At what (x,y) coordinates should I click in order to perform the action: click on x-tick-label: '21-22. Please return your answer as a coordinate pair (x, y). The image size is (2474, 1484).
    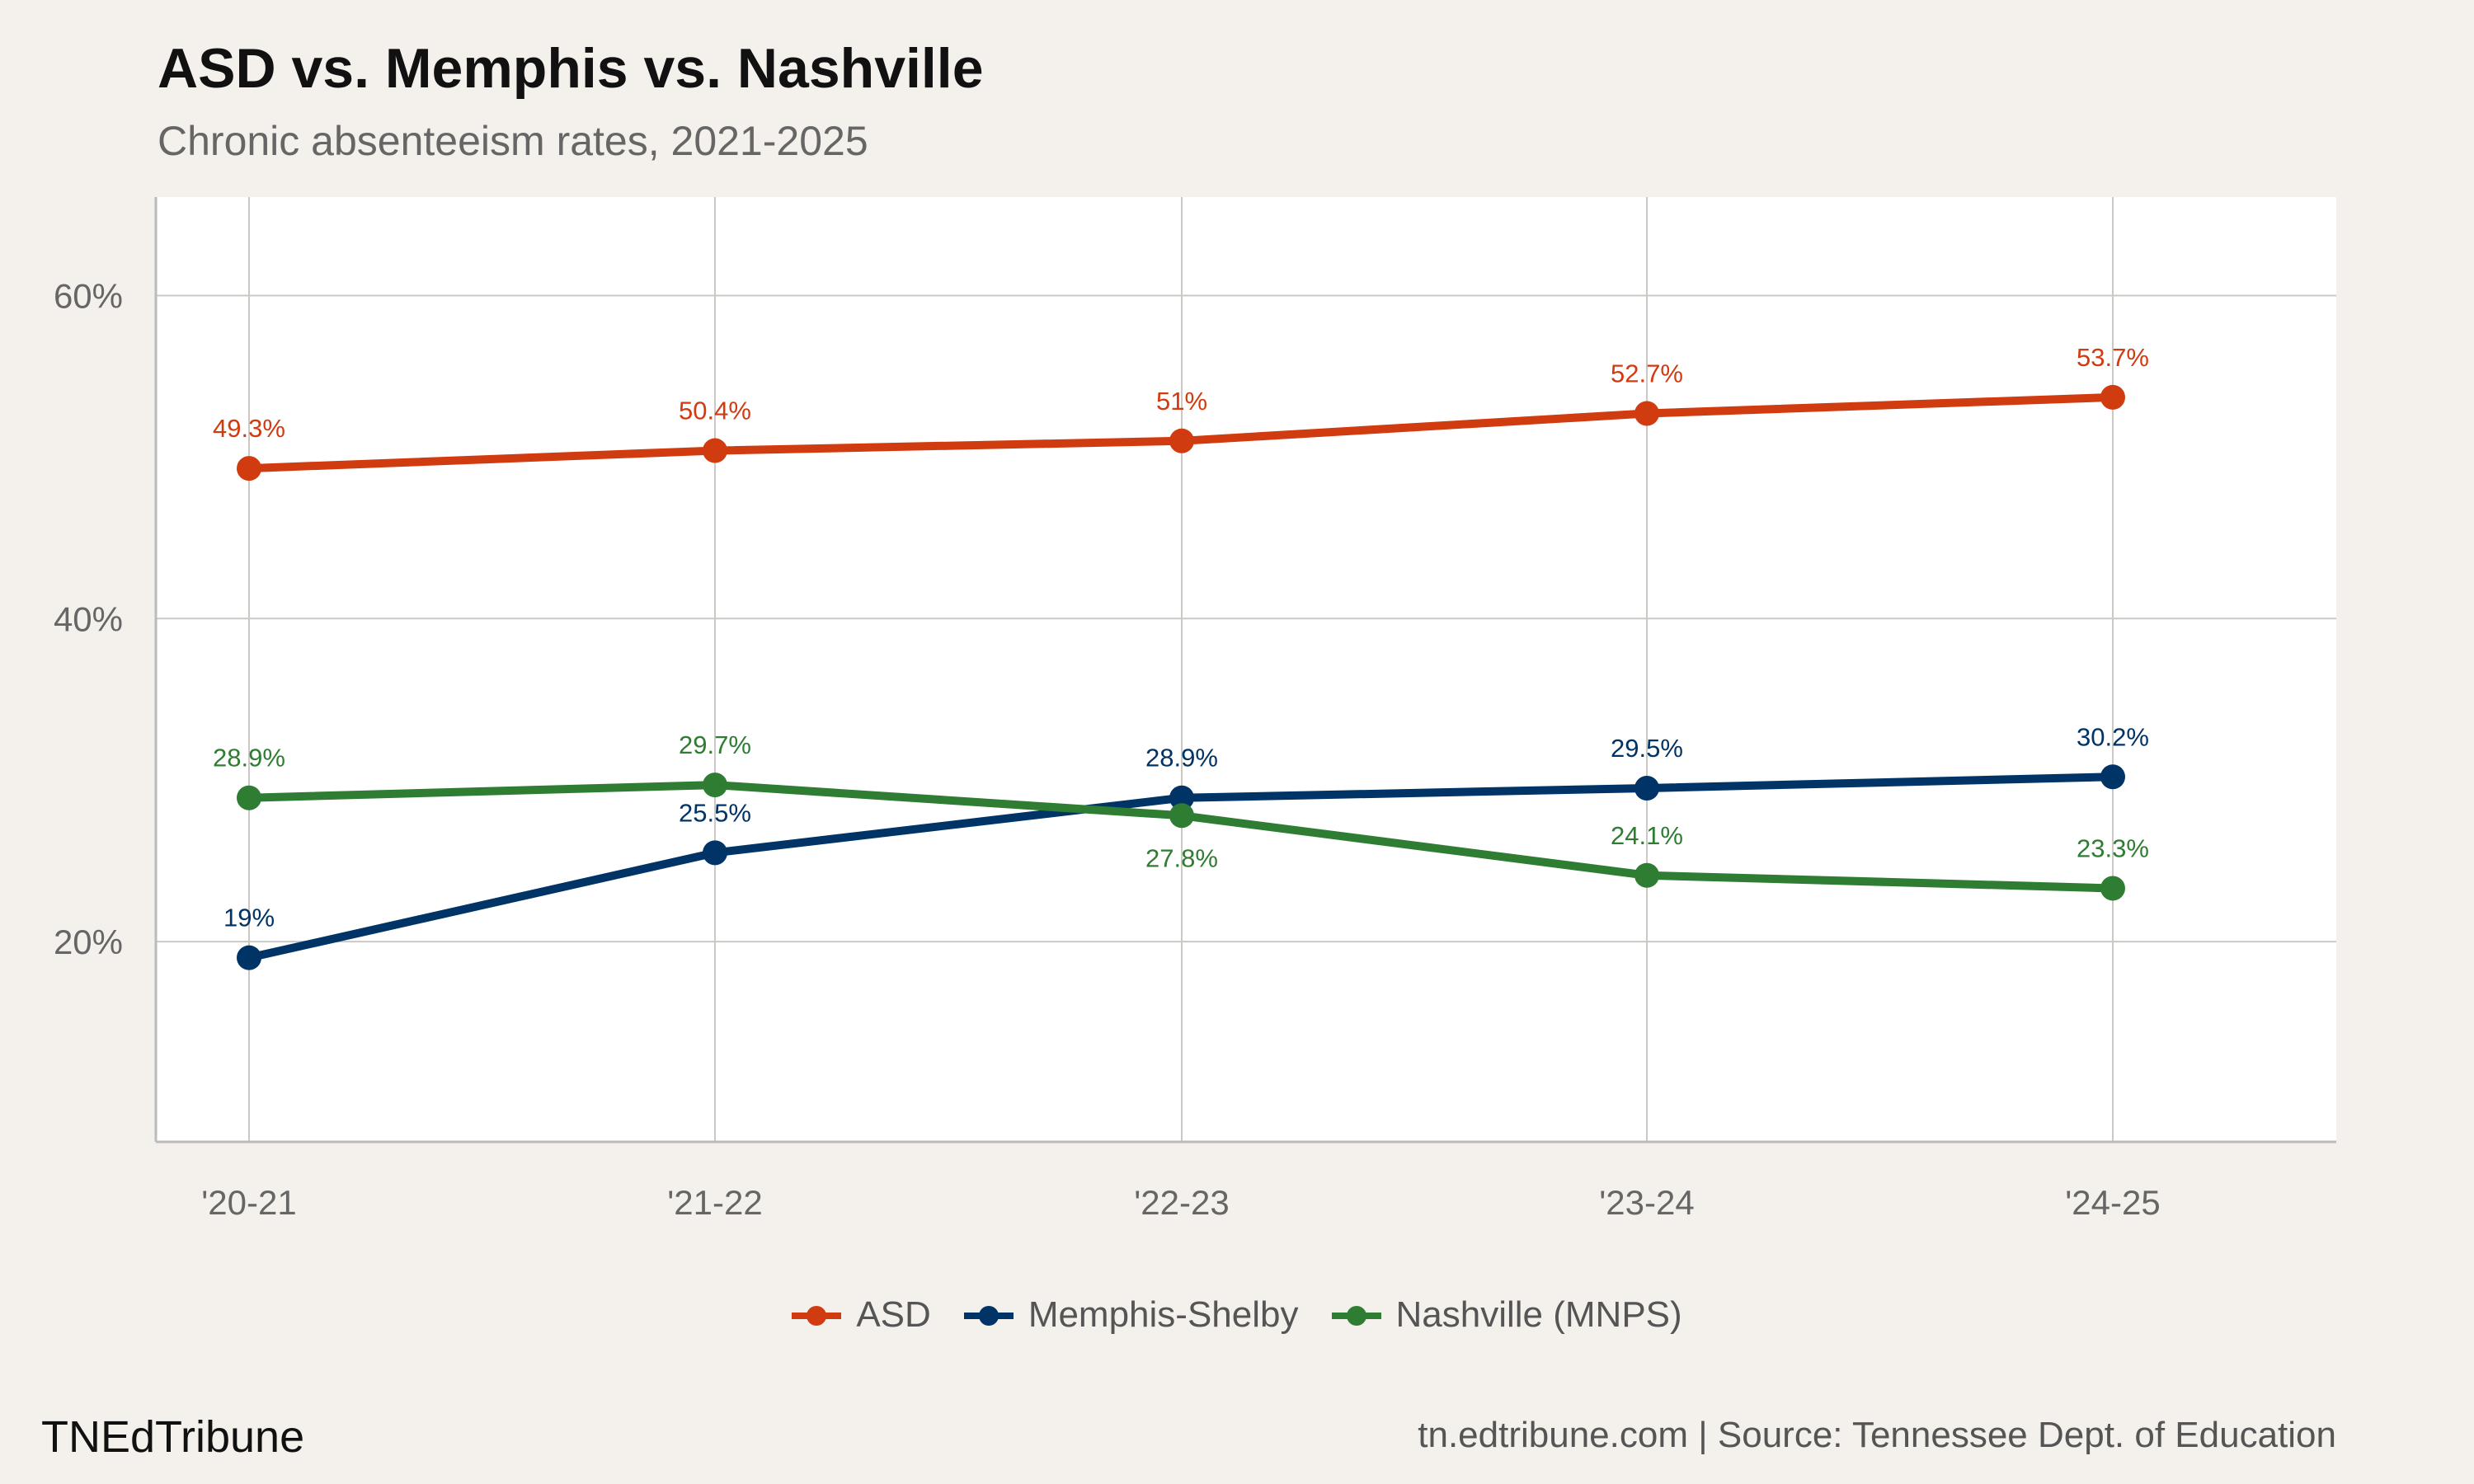
    Looking at the image, I should click on (714, 1202).